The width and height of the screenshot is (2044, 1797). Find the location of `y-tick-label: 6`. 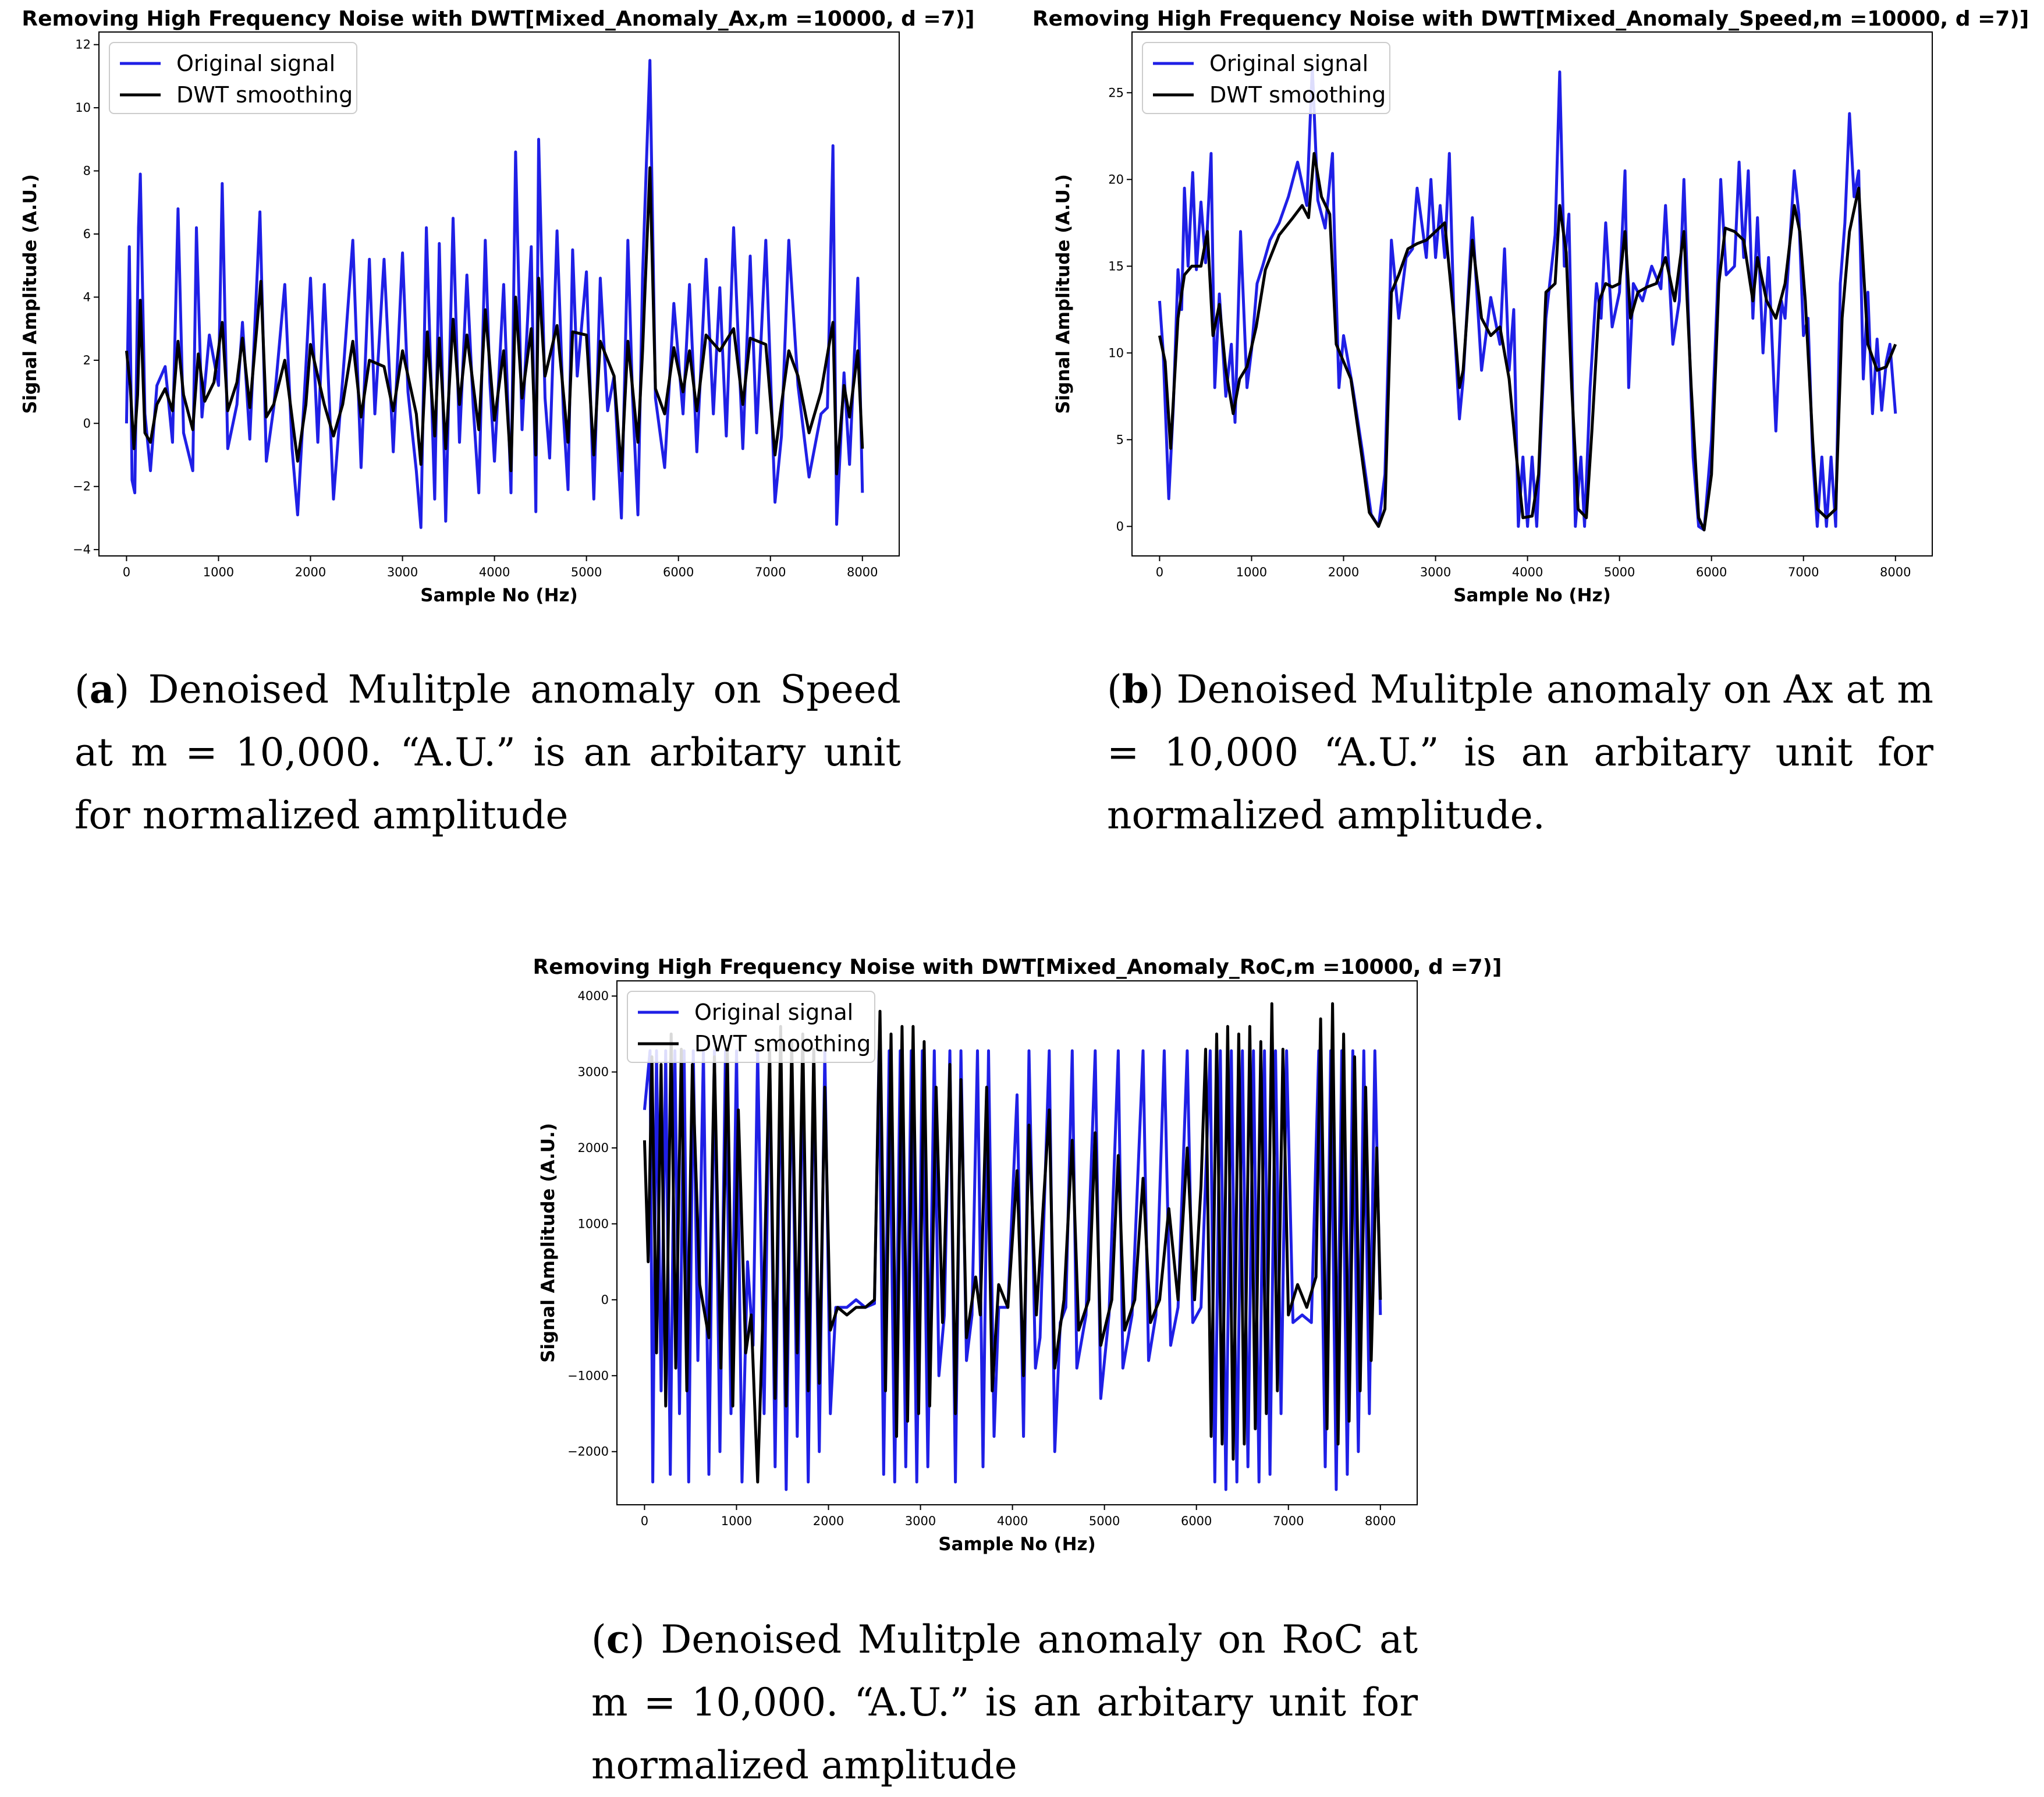

y-tick-label: 6 is located at coordinates (87, 234).